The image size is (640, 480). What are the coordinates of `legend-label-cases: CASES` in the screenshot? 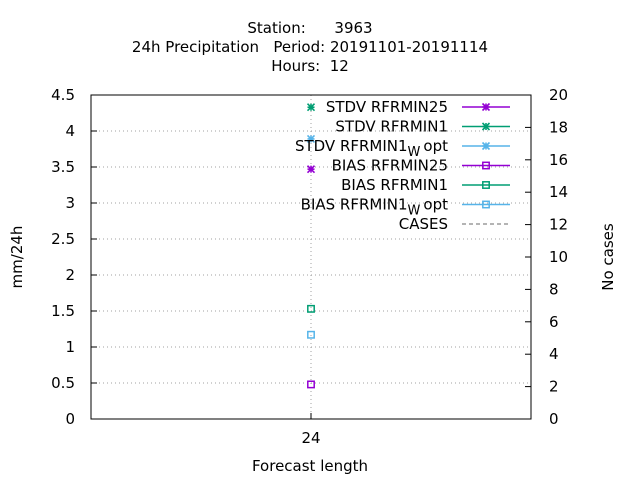 It's located at (423, 224).